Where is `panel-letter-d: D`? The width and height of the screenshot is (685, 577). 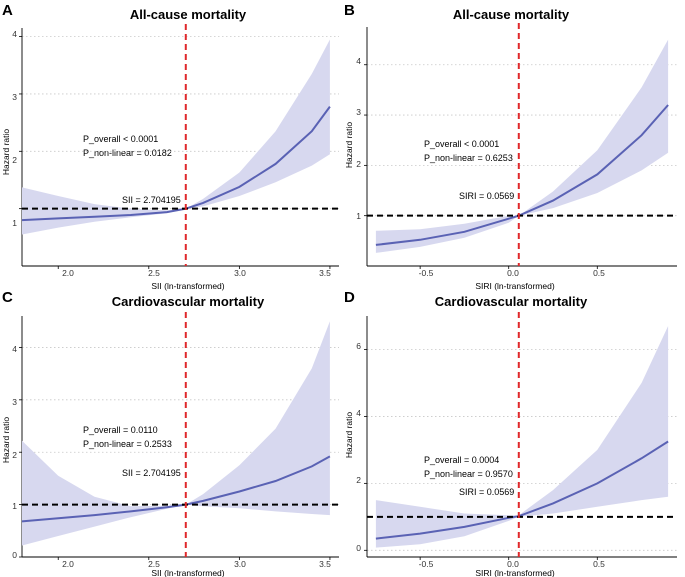
panel-letter-d: D is located at coordinates (349, 297).